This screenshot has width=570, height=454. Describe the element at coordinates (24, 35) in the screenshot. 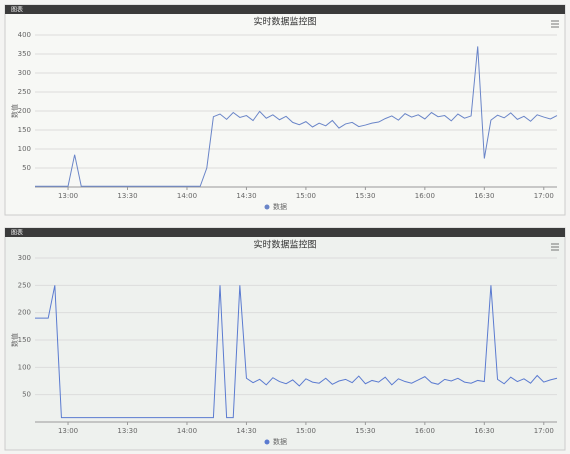

I see `y-tick-label: 400` at that location.